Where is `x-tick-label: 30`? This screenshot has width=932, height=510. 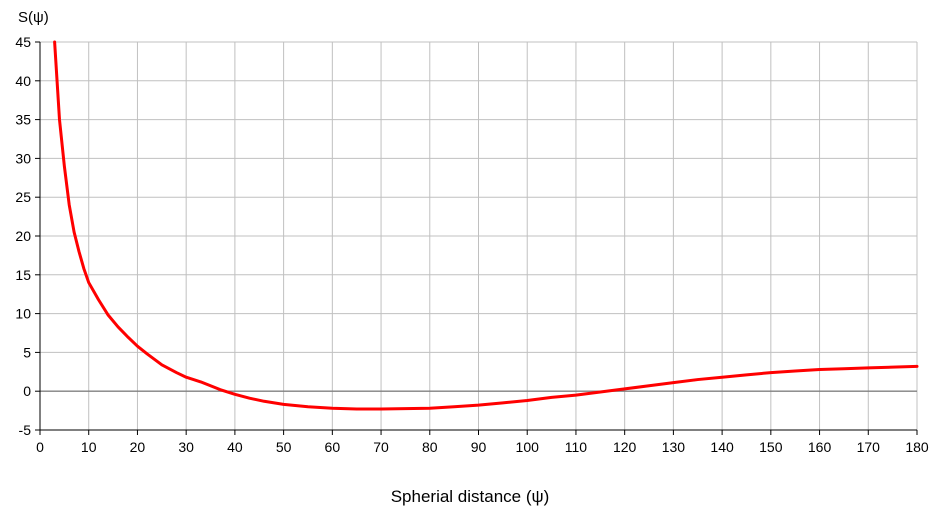 x-tick-label: 30 is located at coordinates (186, 447).